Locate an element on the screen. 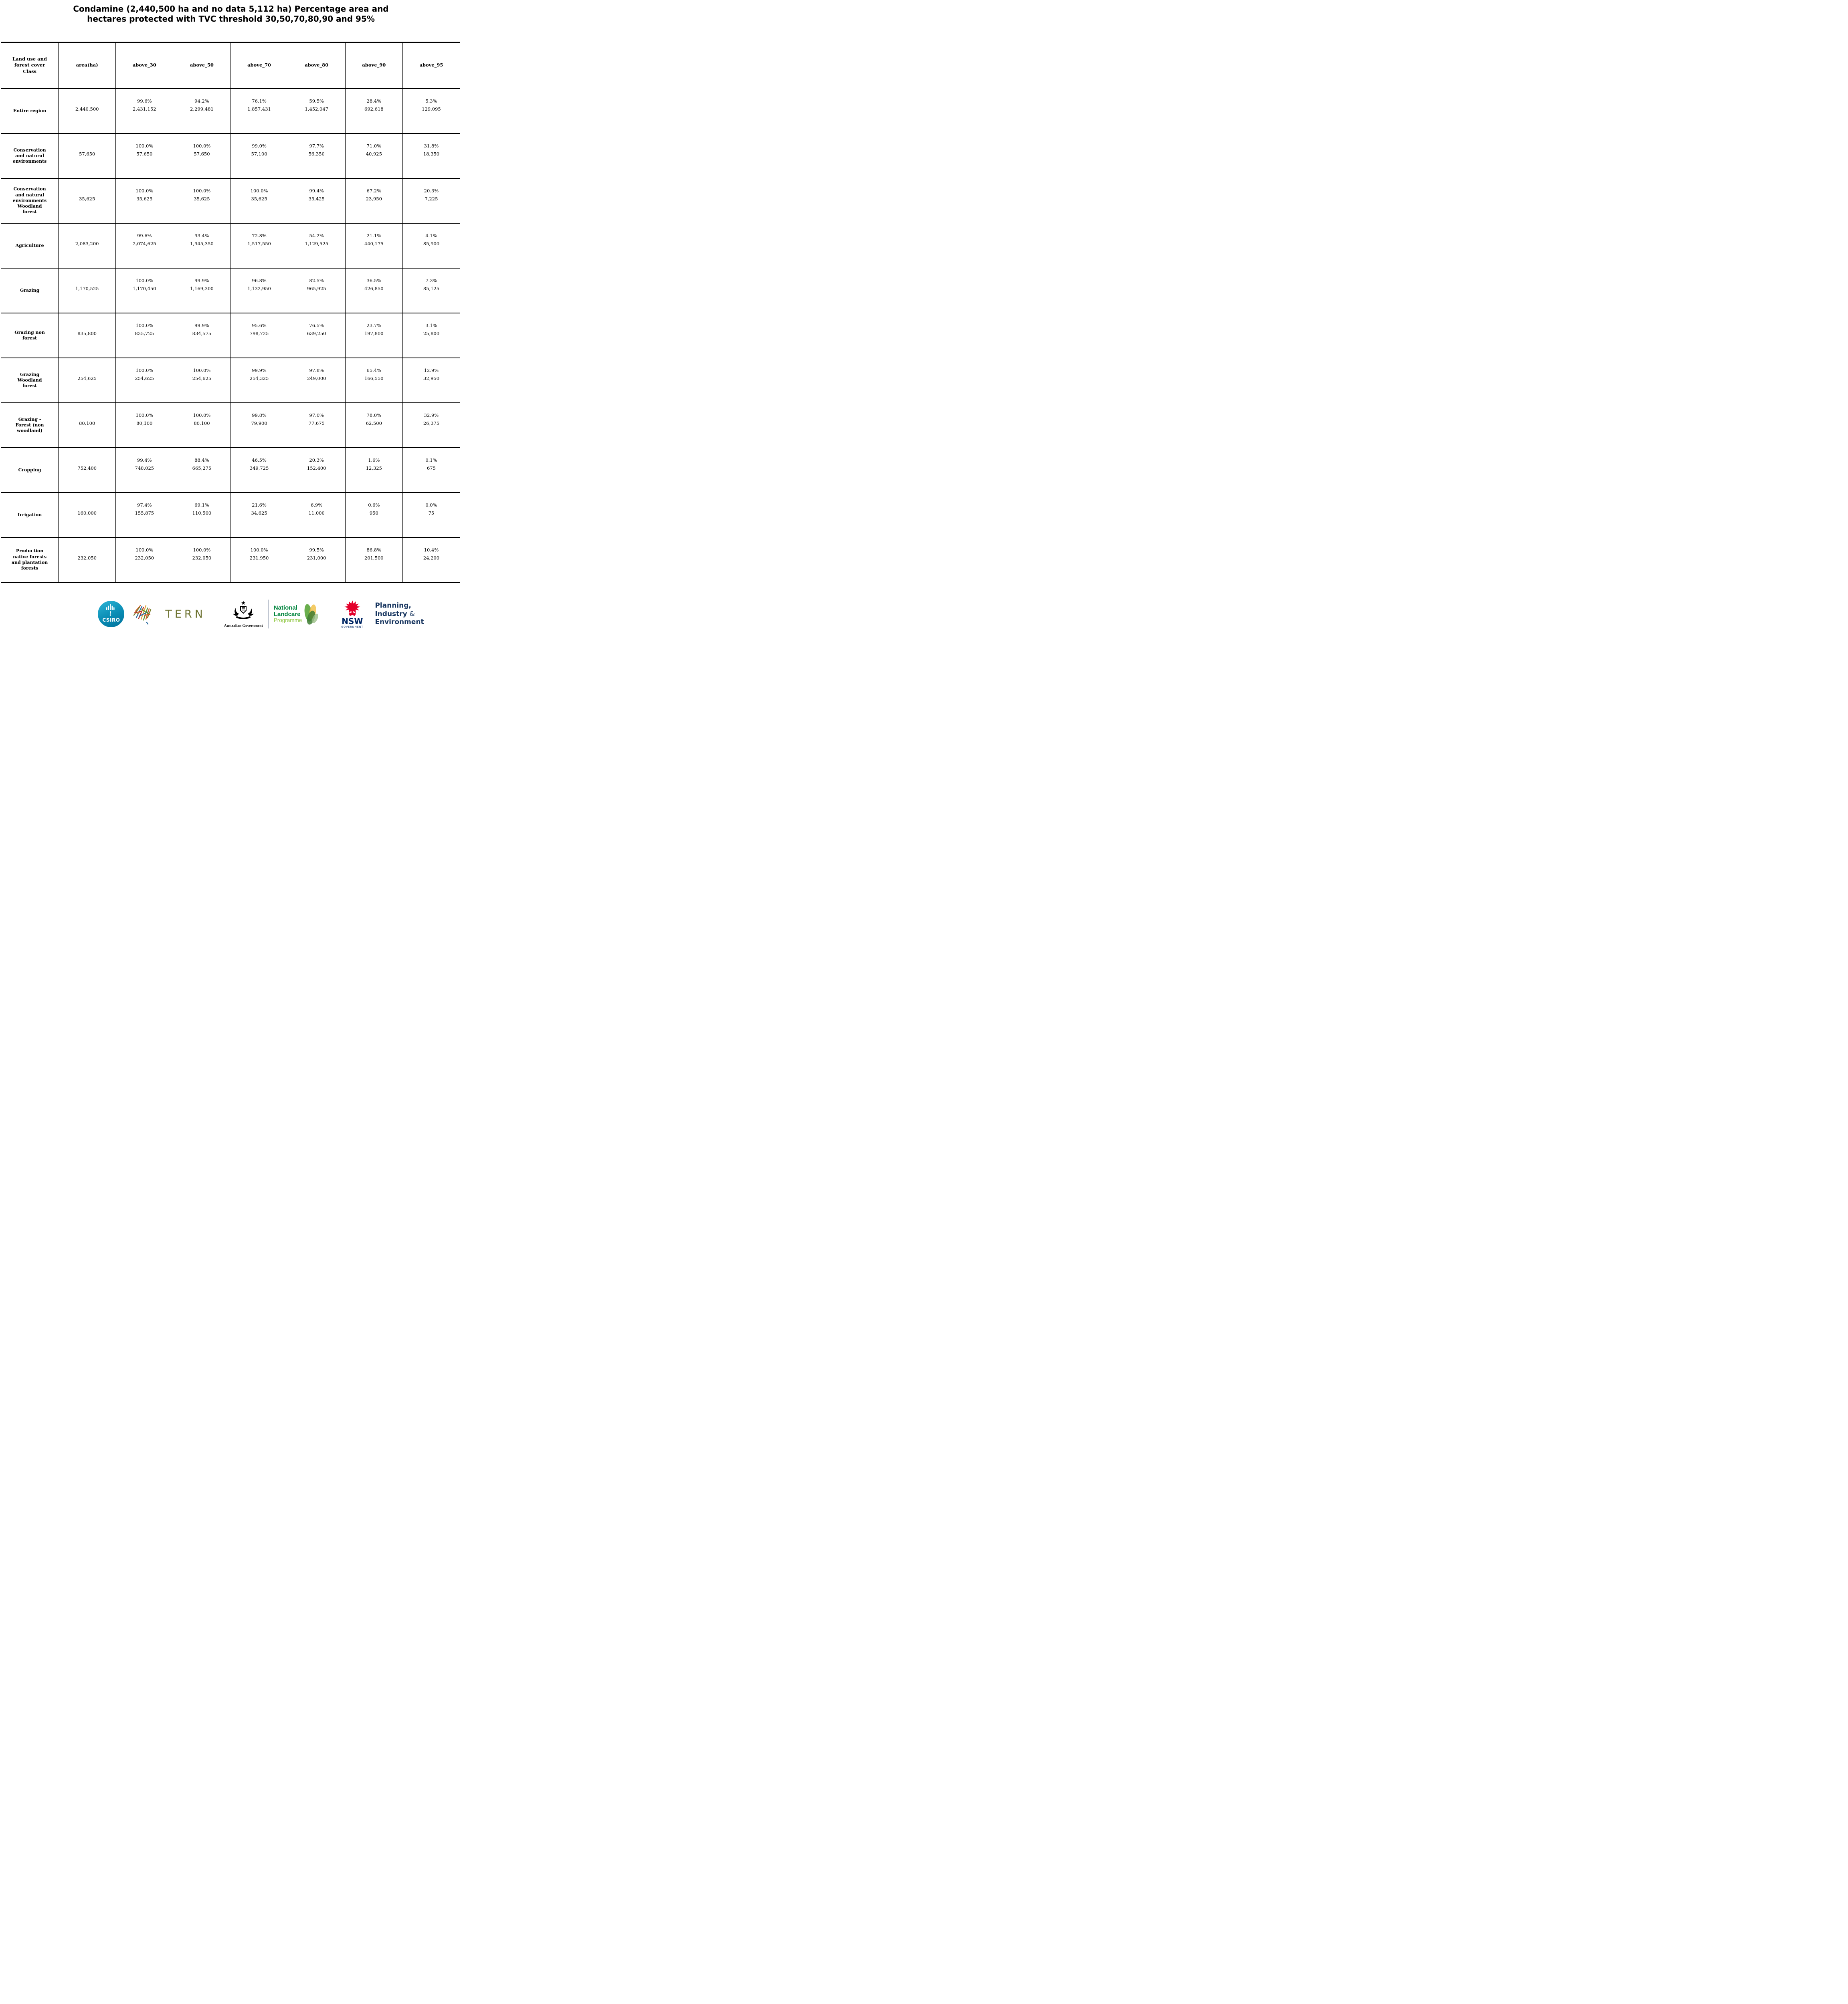 The width and height of the screenshot is (1848, 2004). area-cell: 254,625 is located at coordinates (87, 380).